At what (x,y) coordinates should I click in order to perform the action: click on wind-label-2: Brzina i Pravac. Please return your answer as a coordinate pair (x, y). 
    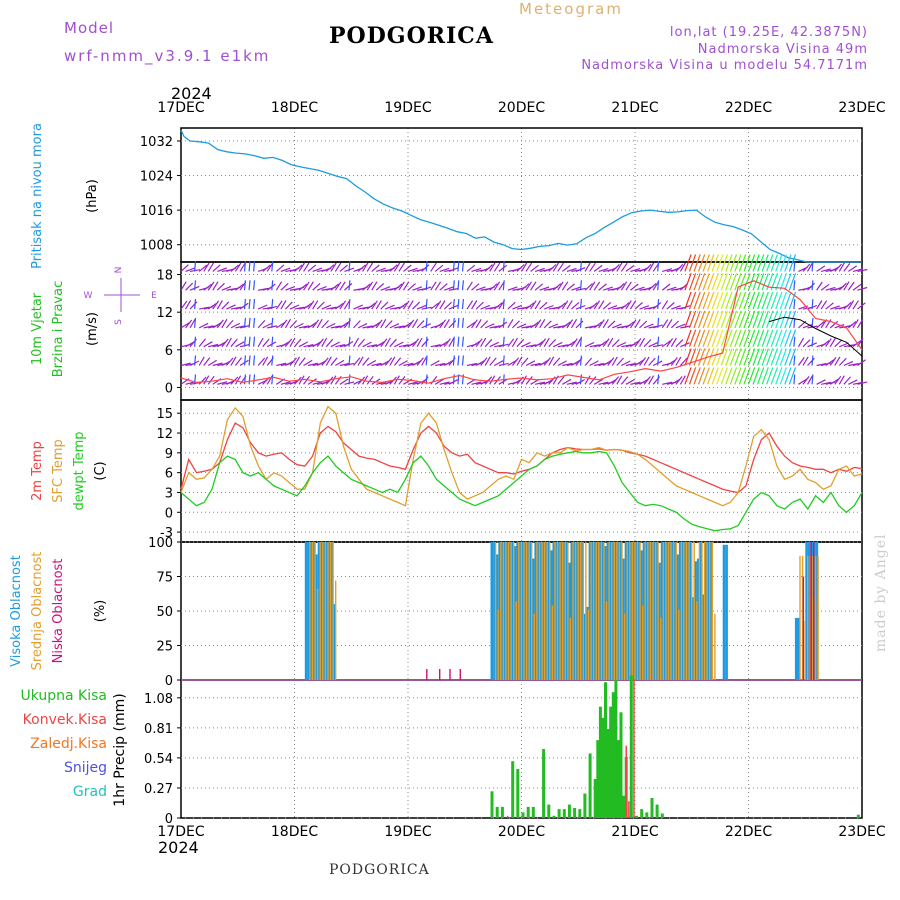
    Looking at the image, I should click on (58, 329).